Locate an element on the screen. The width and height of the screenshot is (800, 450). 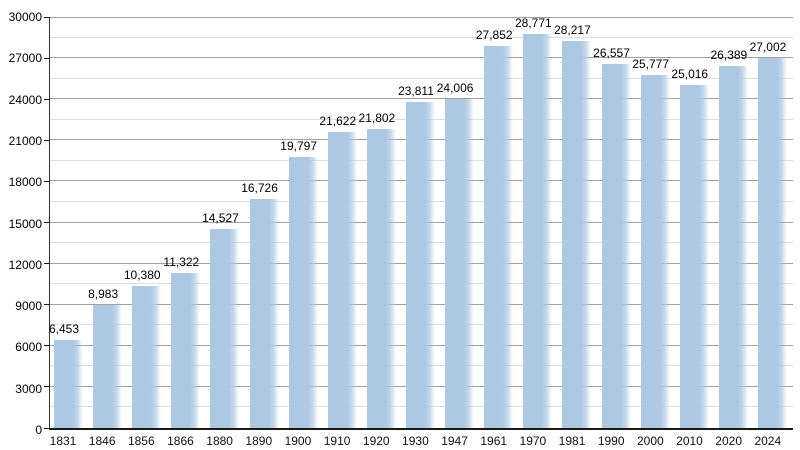
y-axis-label-27000: 27000 is located at coordinates (25, 58).